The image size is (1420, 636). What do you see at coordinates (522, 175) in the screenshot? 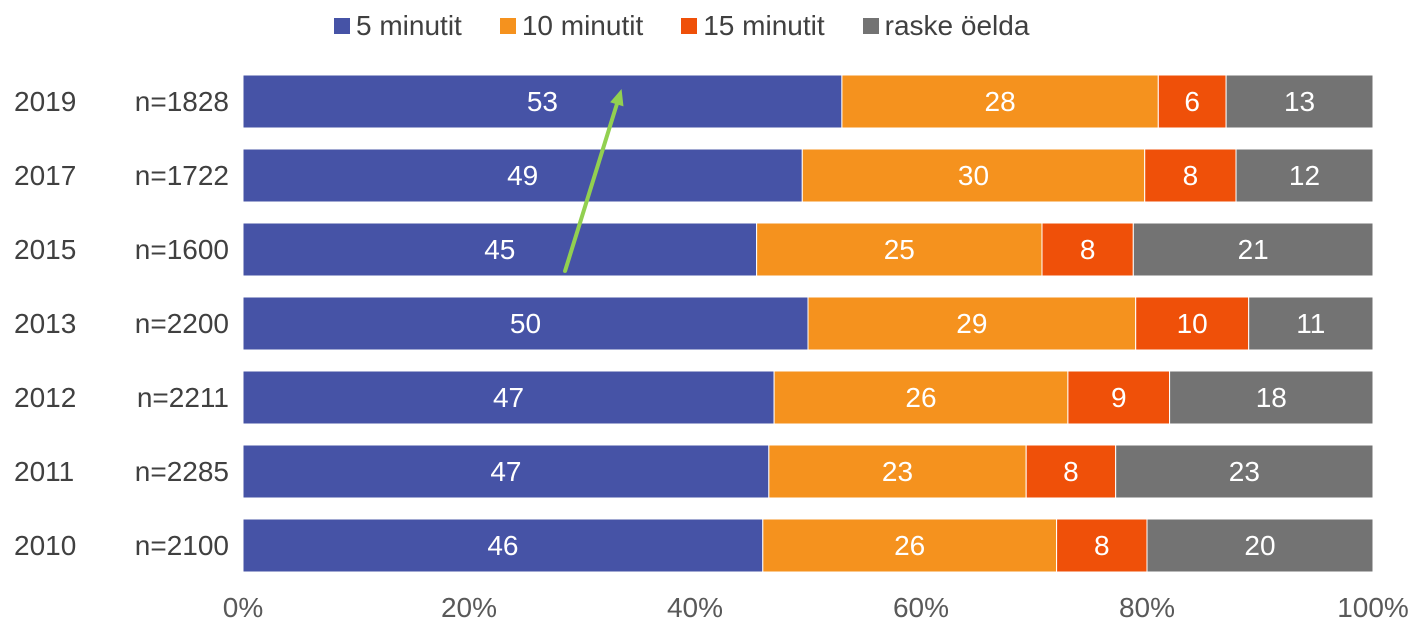
I see `data-label-5-minutit: 49` at bounding box center [522, 175].